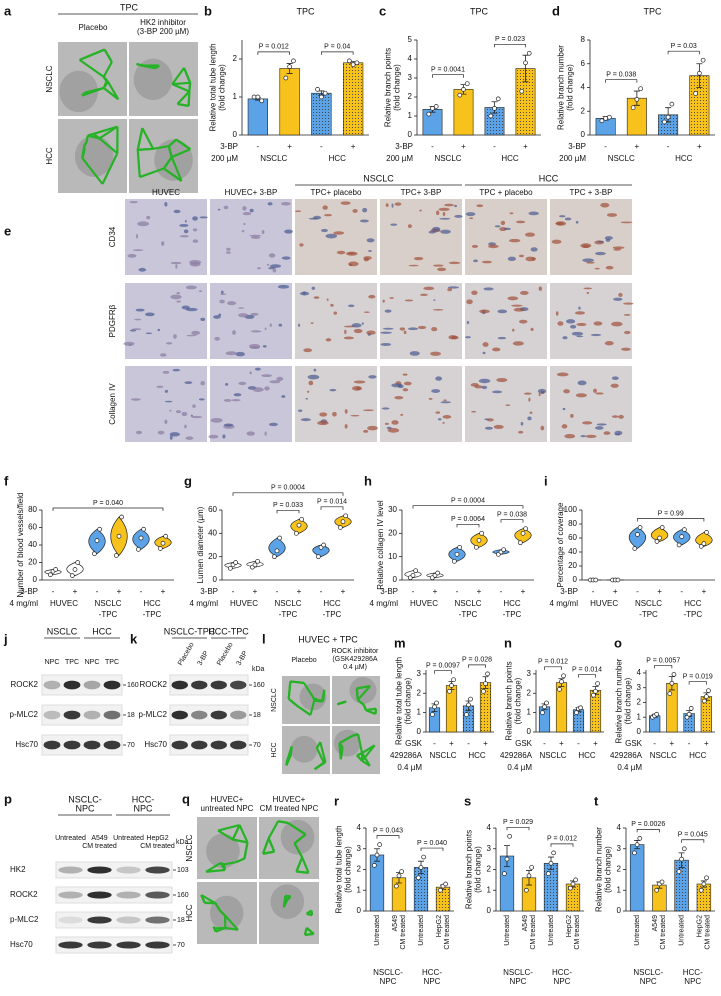  Describe the element at coordinates (188, 480) in the screenshot. I see `panel-letter: g` at that location.